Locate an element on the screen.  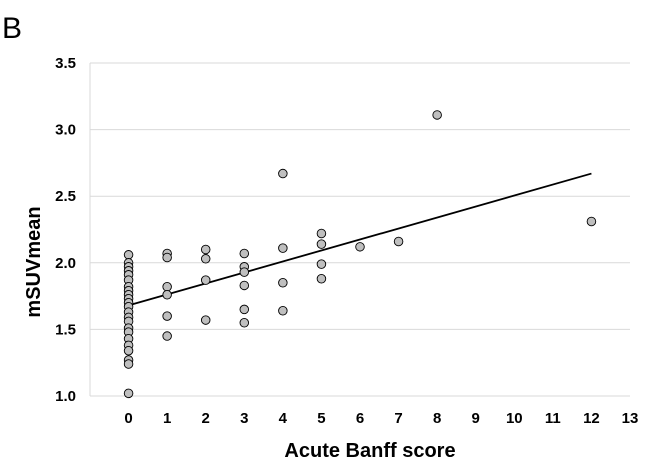
y-tick-label: 1.5 is located at coordinates (65, 329).